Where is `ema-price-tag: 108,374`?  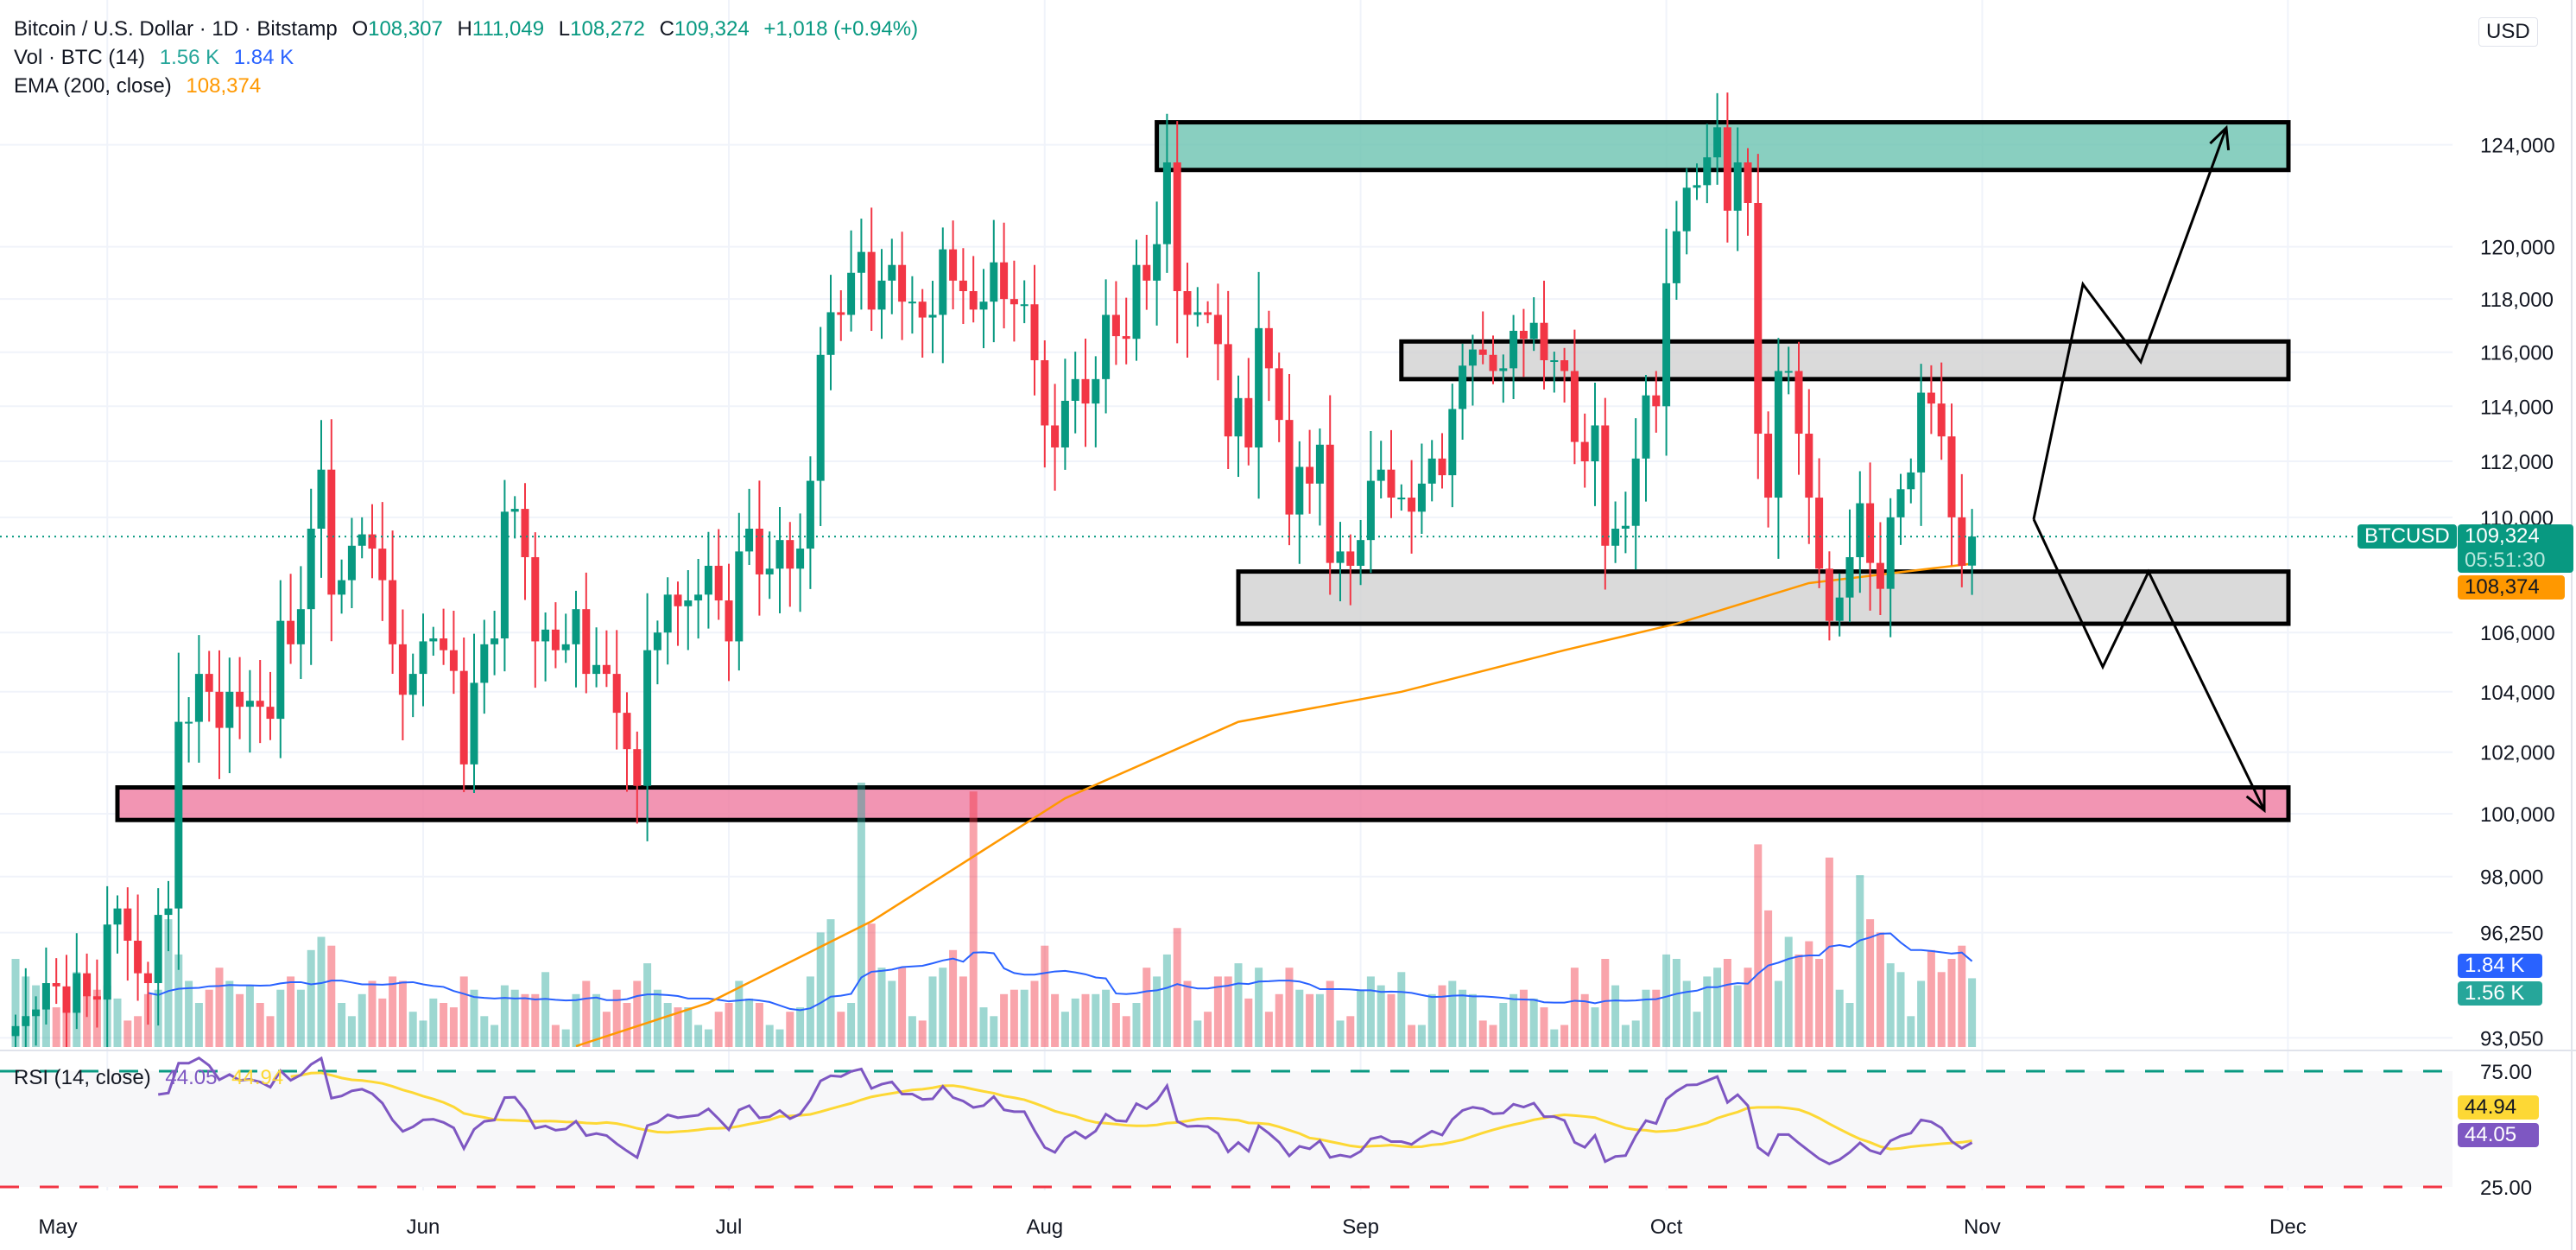
ema-price-tag: 108,374 is located at coordinates (2511, 587).